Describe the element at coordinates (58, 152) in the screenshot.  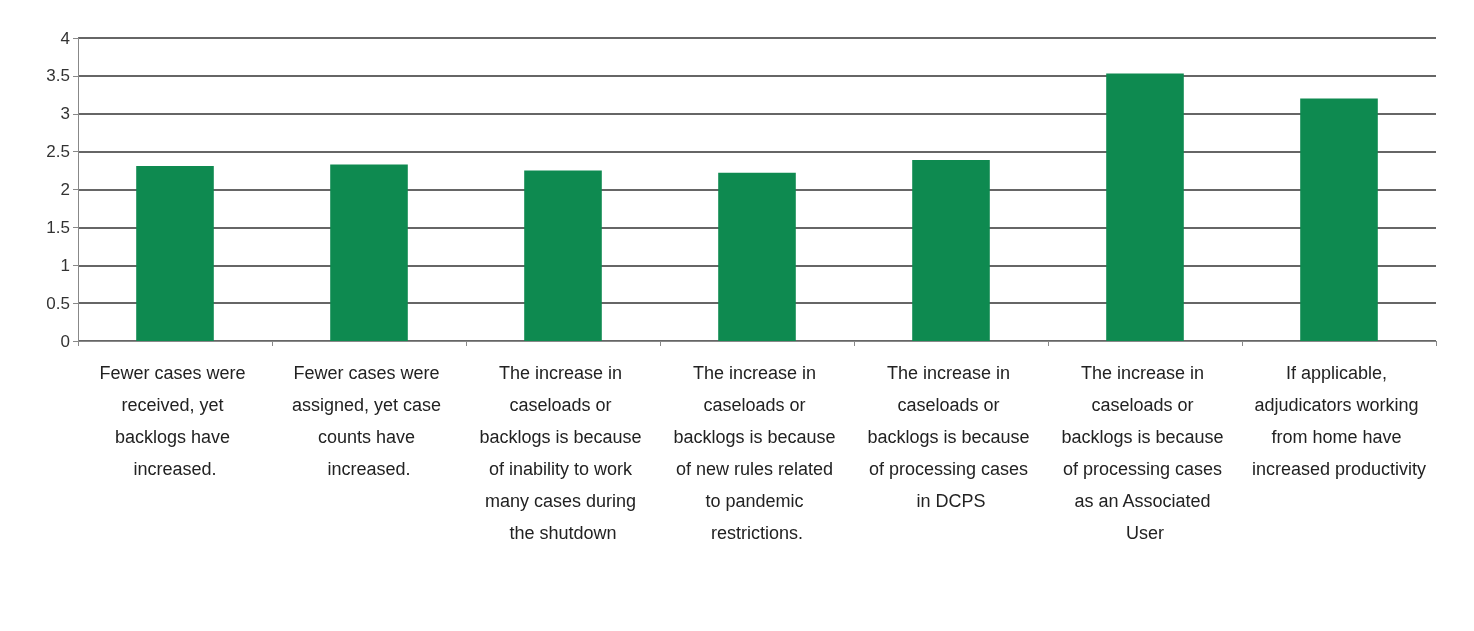
I see `y-tick-label: 2.5` at that location.